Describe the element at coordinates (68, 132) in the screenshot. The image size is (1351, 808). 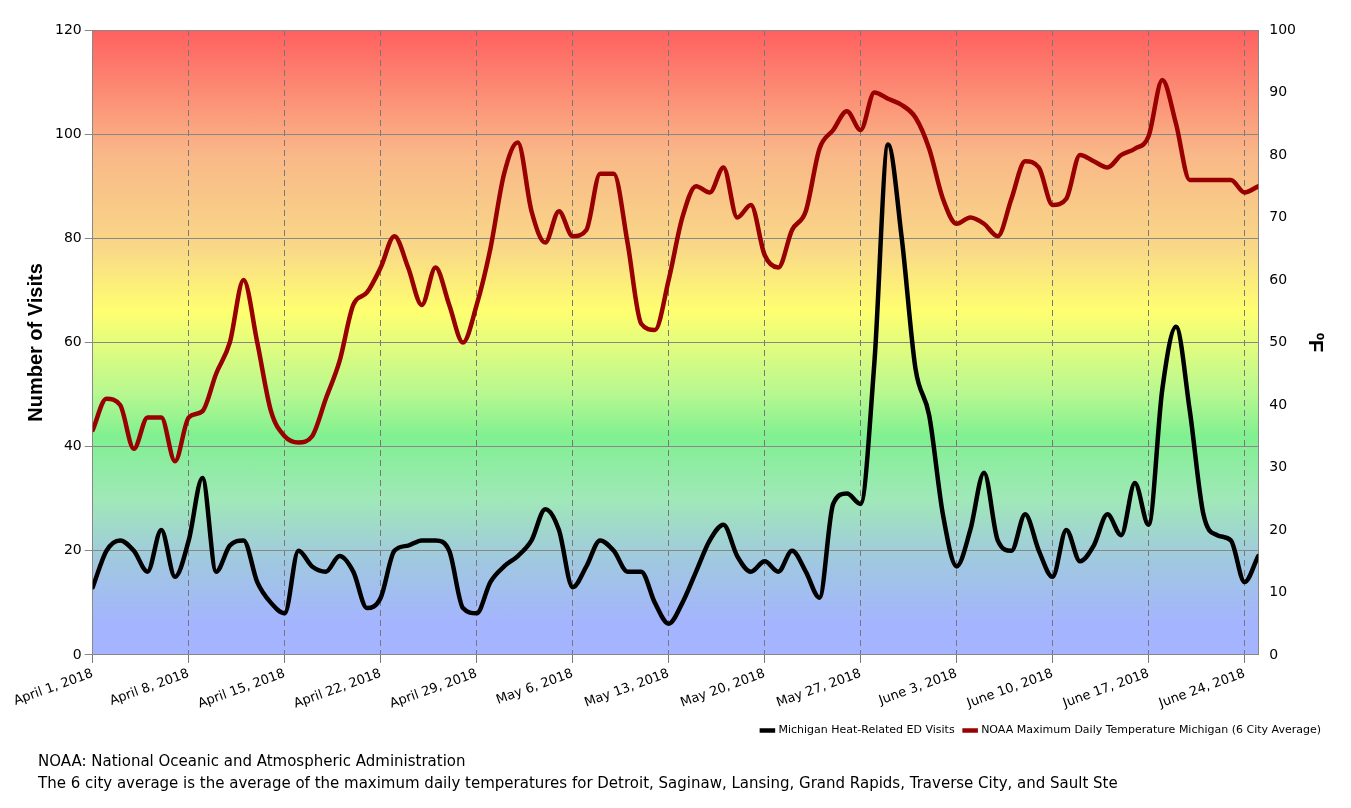
I see `y-tick-label: 100` at that location.